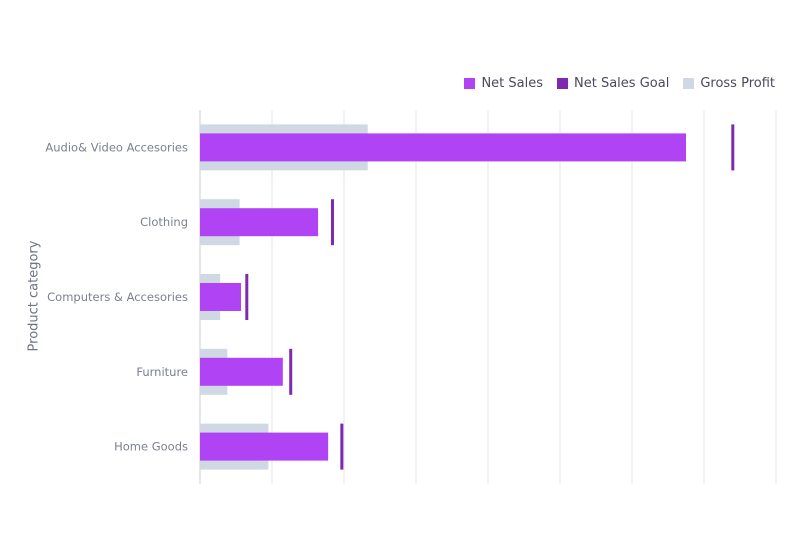  Describe the element at coordinates (470, 83) in the screenshot. I see `legend-swatch-net-sales` at that location.